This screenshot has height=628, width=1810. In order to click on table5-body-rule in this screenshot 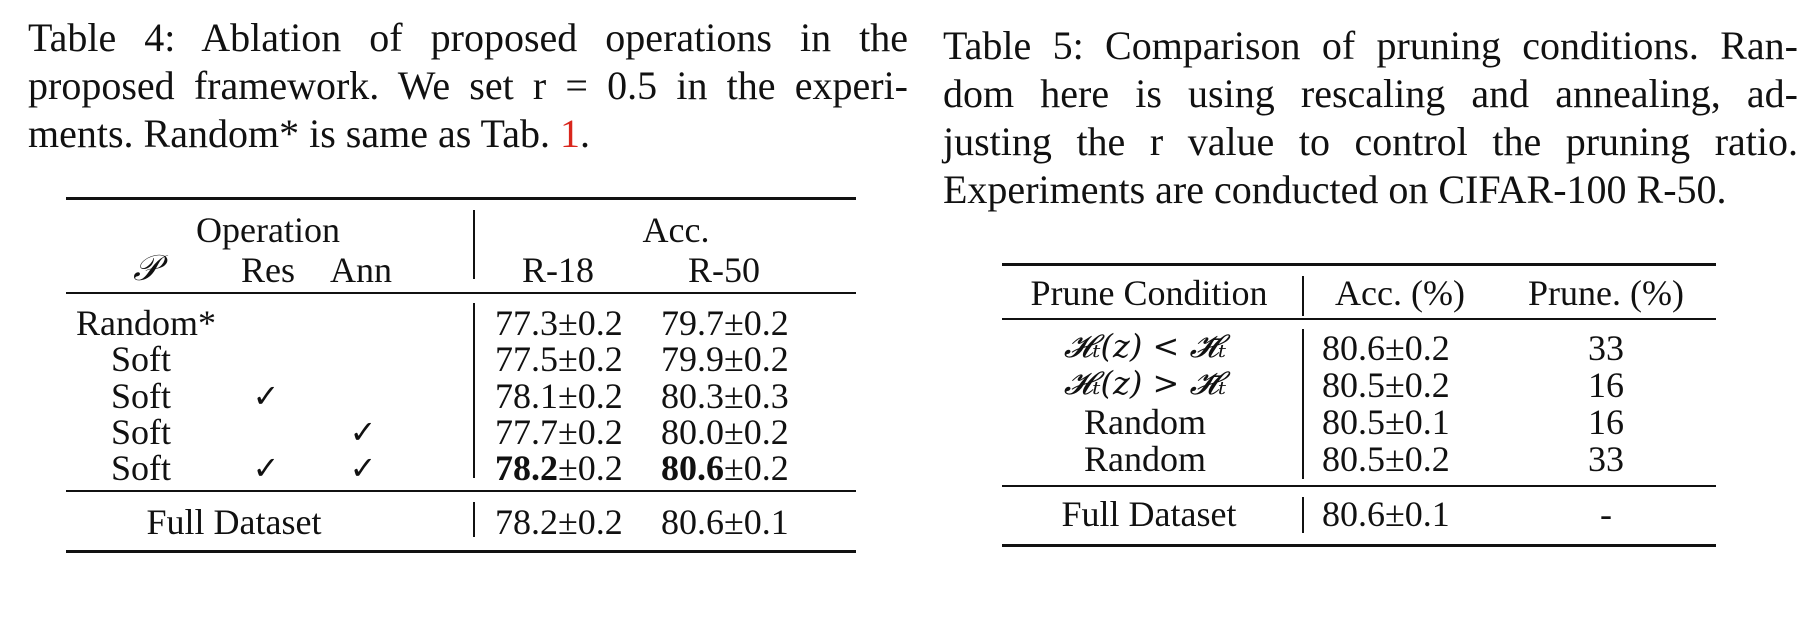, I will do `click(1359, 486)`.